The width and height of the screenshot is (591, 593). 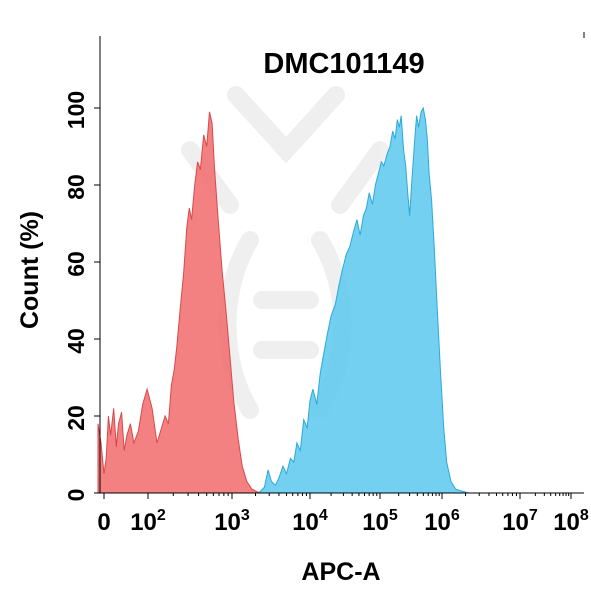 What do you see at coordinates (76, 495) in the screenshot?
I see `y-tick-label: 0` at bounding box center [76, 495].